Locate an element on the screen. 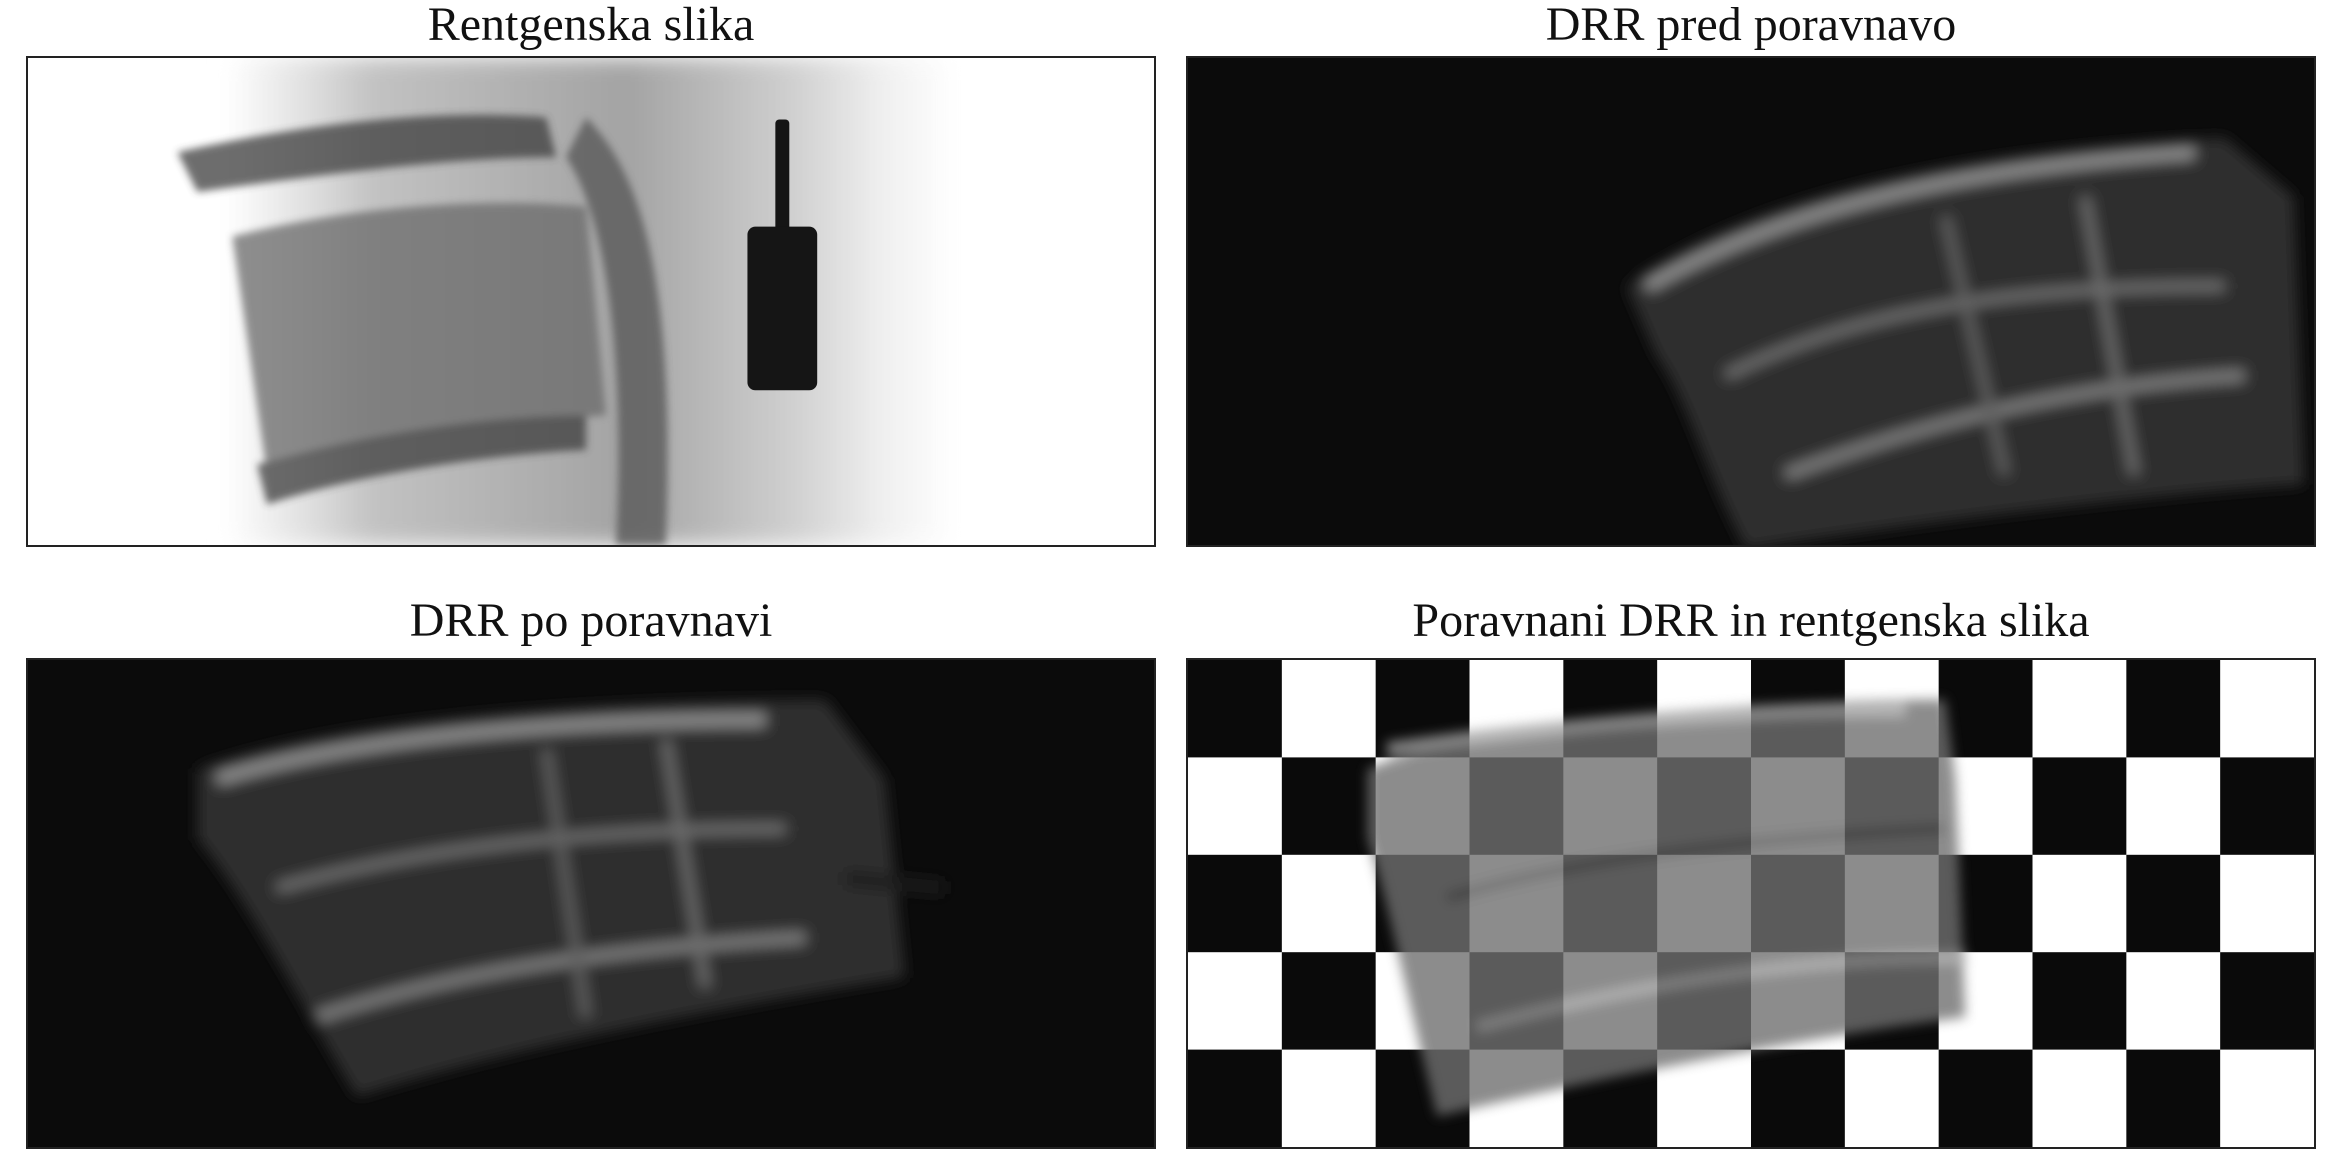 The width and height of the screenshot is (2335, 1175). panel-title-overlay: Poravnani DRR in rentgenska slika is located at coordinates (1751, 620).